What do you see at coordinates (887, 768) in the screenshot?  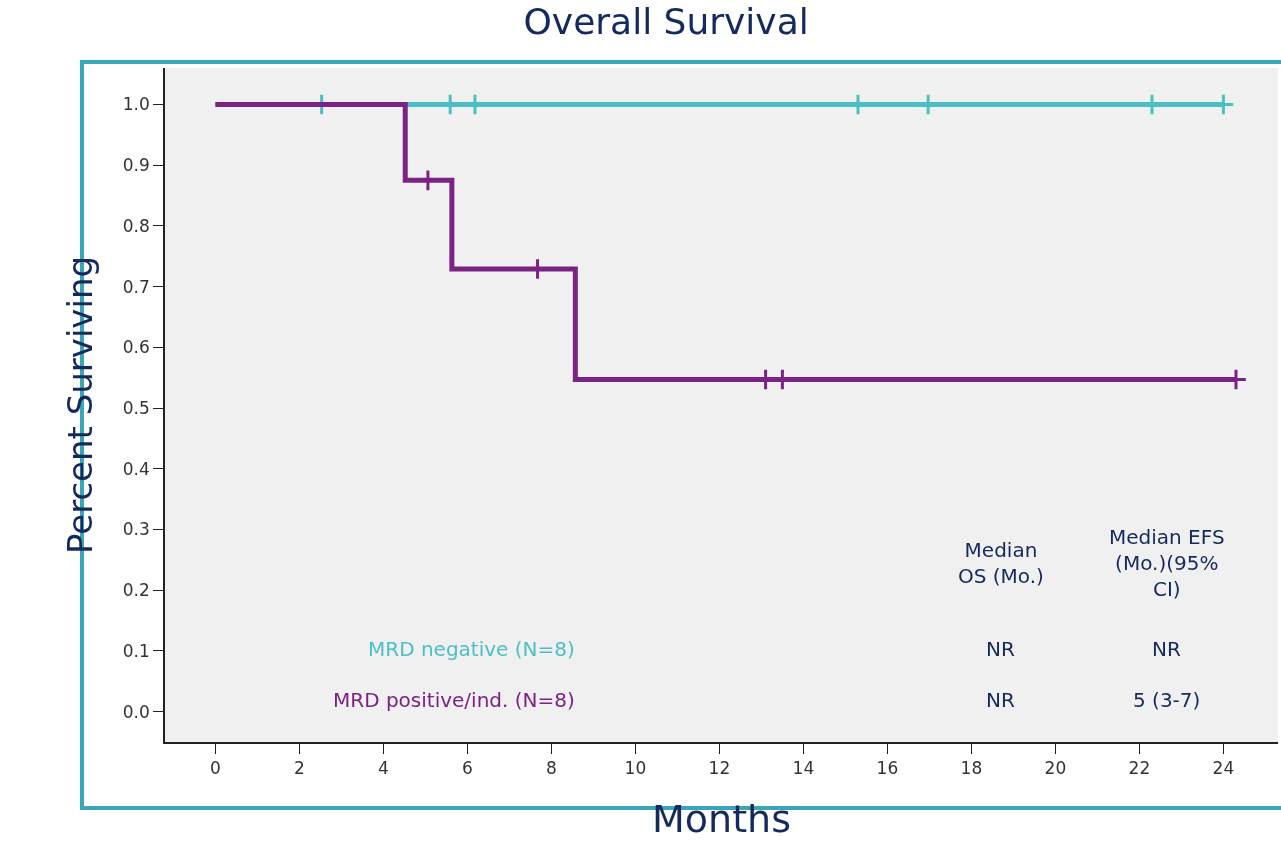 I see `x-tick-label: 16` at bounding box center [887, 768].